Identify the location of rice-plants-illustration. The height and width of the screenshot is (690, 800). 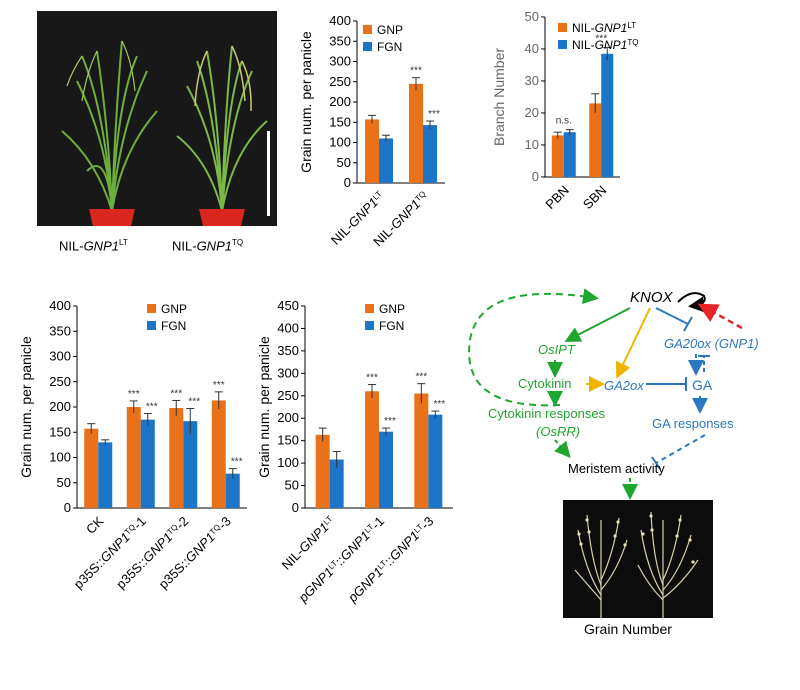
(157, 118).